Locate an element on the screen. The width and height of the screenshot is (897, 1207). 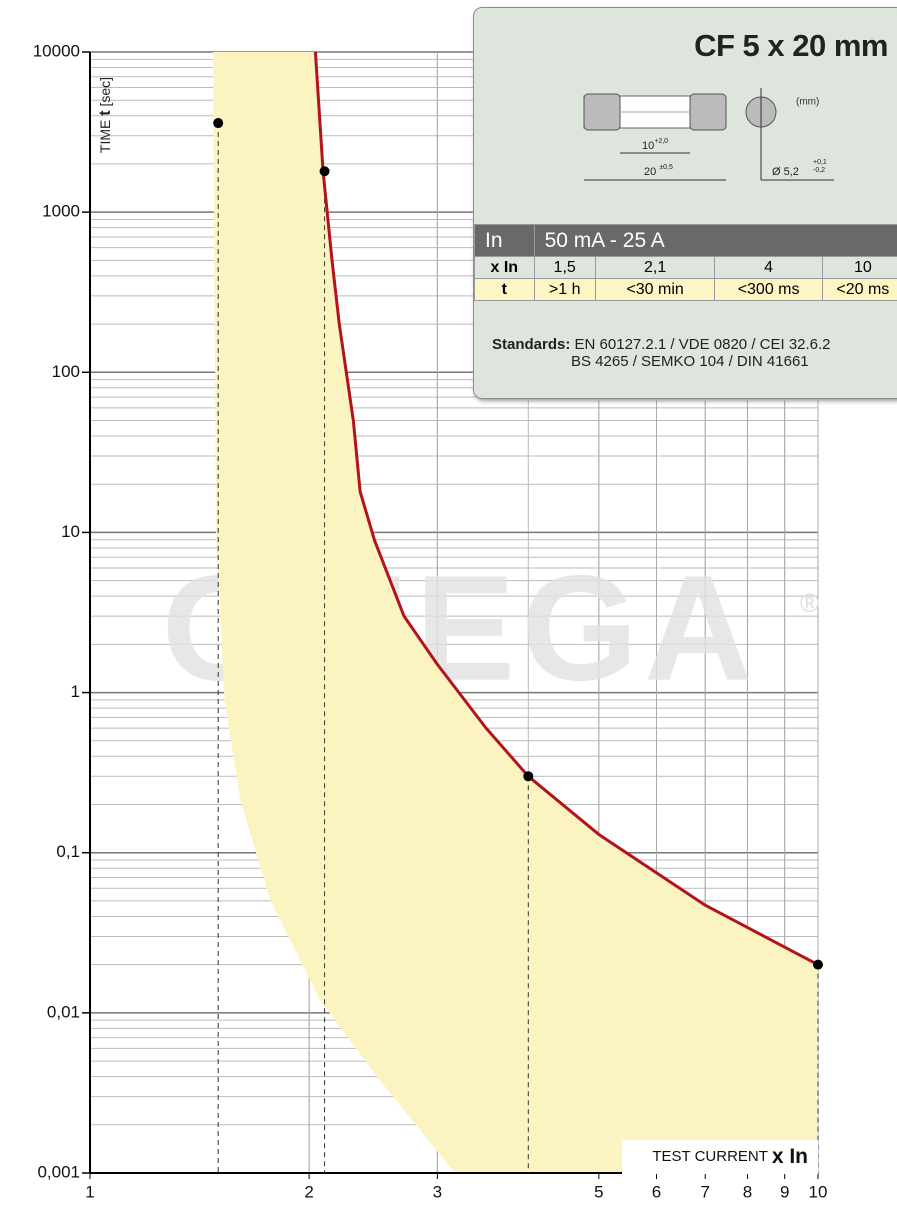
dim-tol: +2,0 is located at coordinates (661, 141).